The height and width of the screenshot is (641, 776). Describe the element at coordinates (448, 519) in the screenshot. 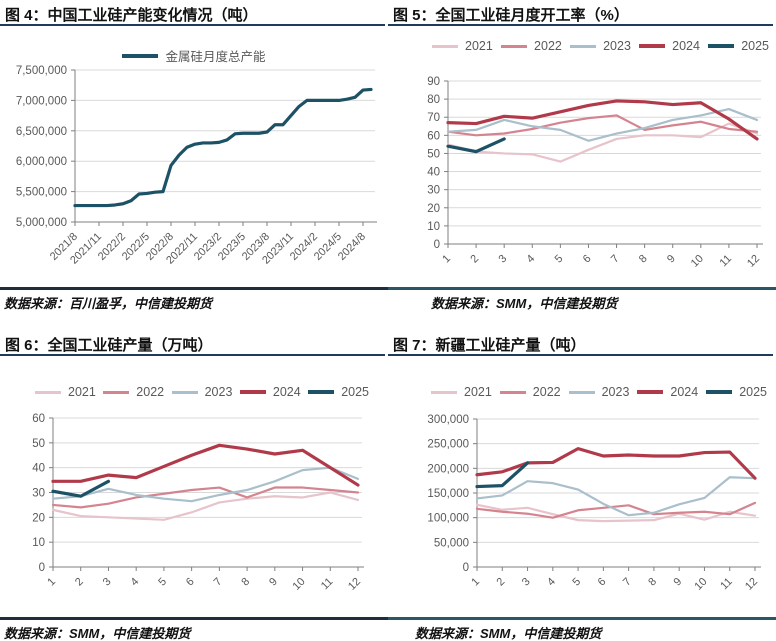

I see `svg-text: 100,000` at that location.